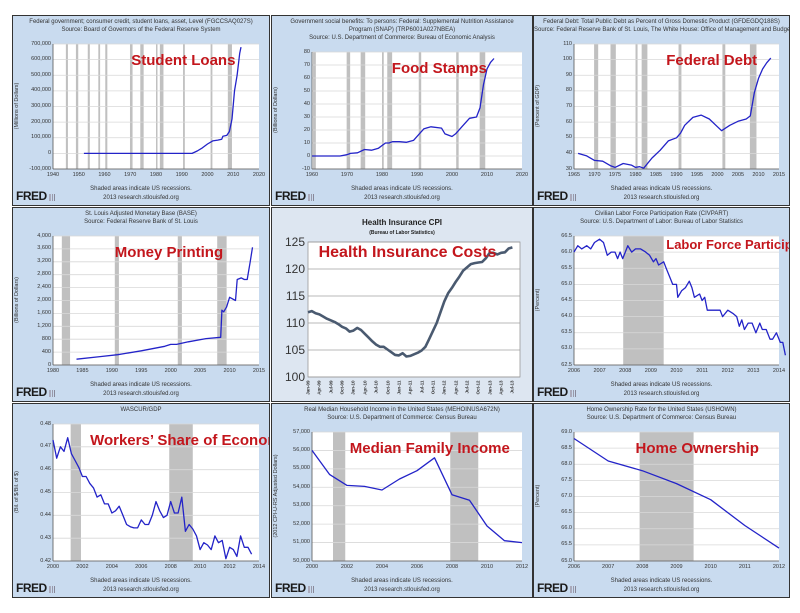 This screenshot has width=800, height=613. What do you see at coordinates (294, 350) in the screenshot?
I see `y-tick-label: 105` at bounding box center [294, 350].